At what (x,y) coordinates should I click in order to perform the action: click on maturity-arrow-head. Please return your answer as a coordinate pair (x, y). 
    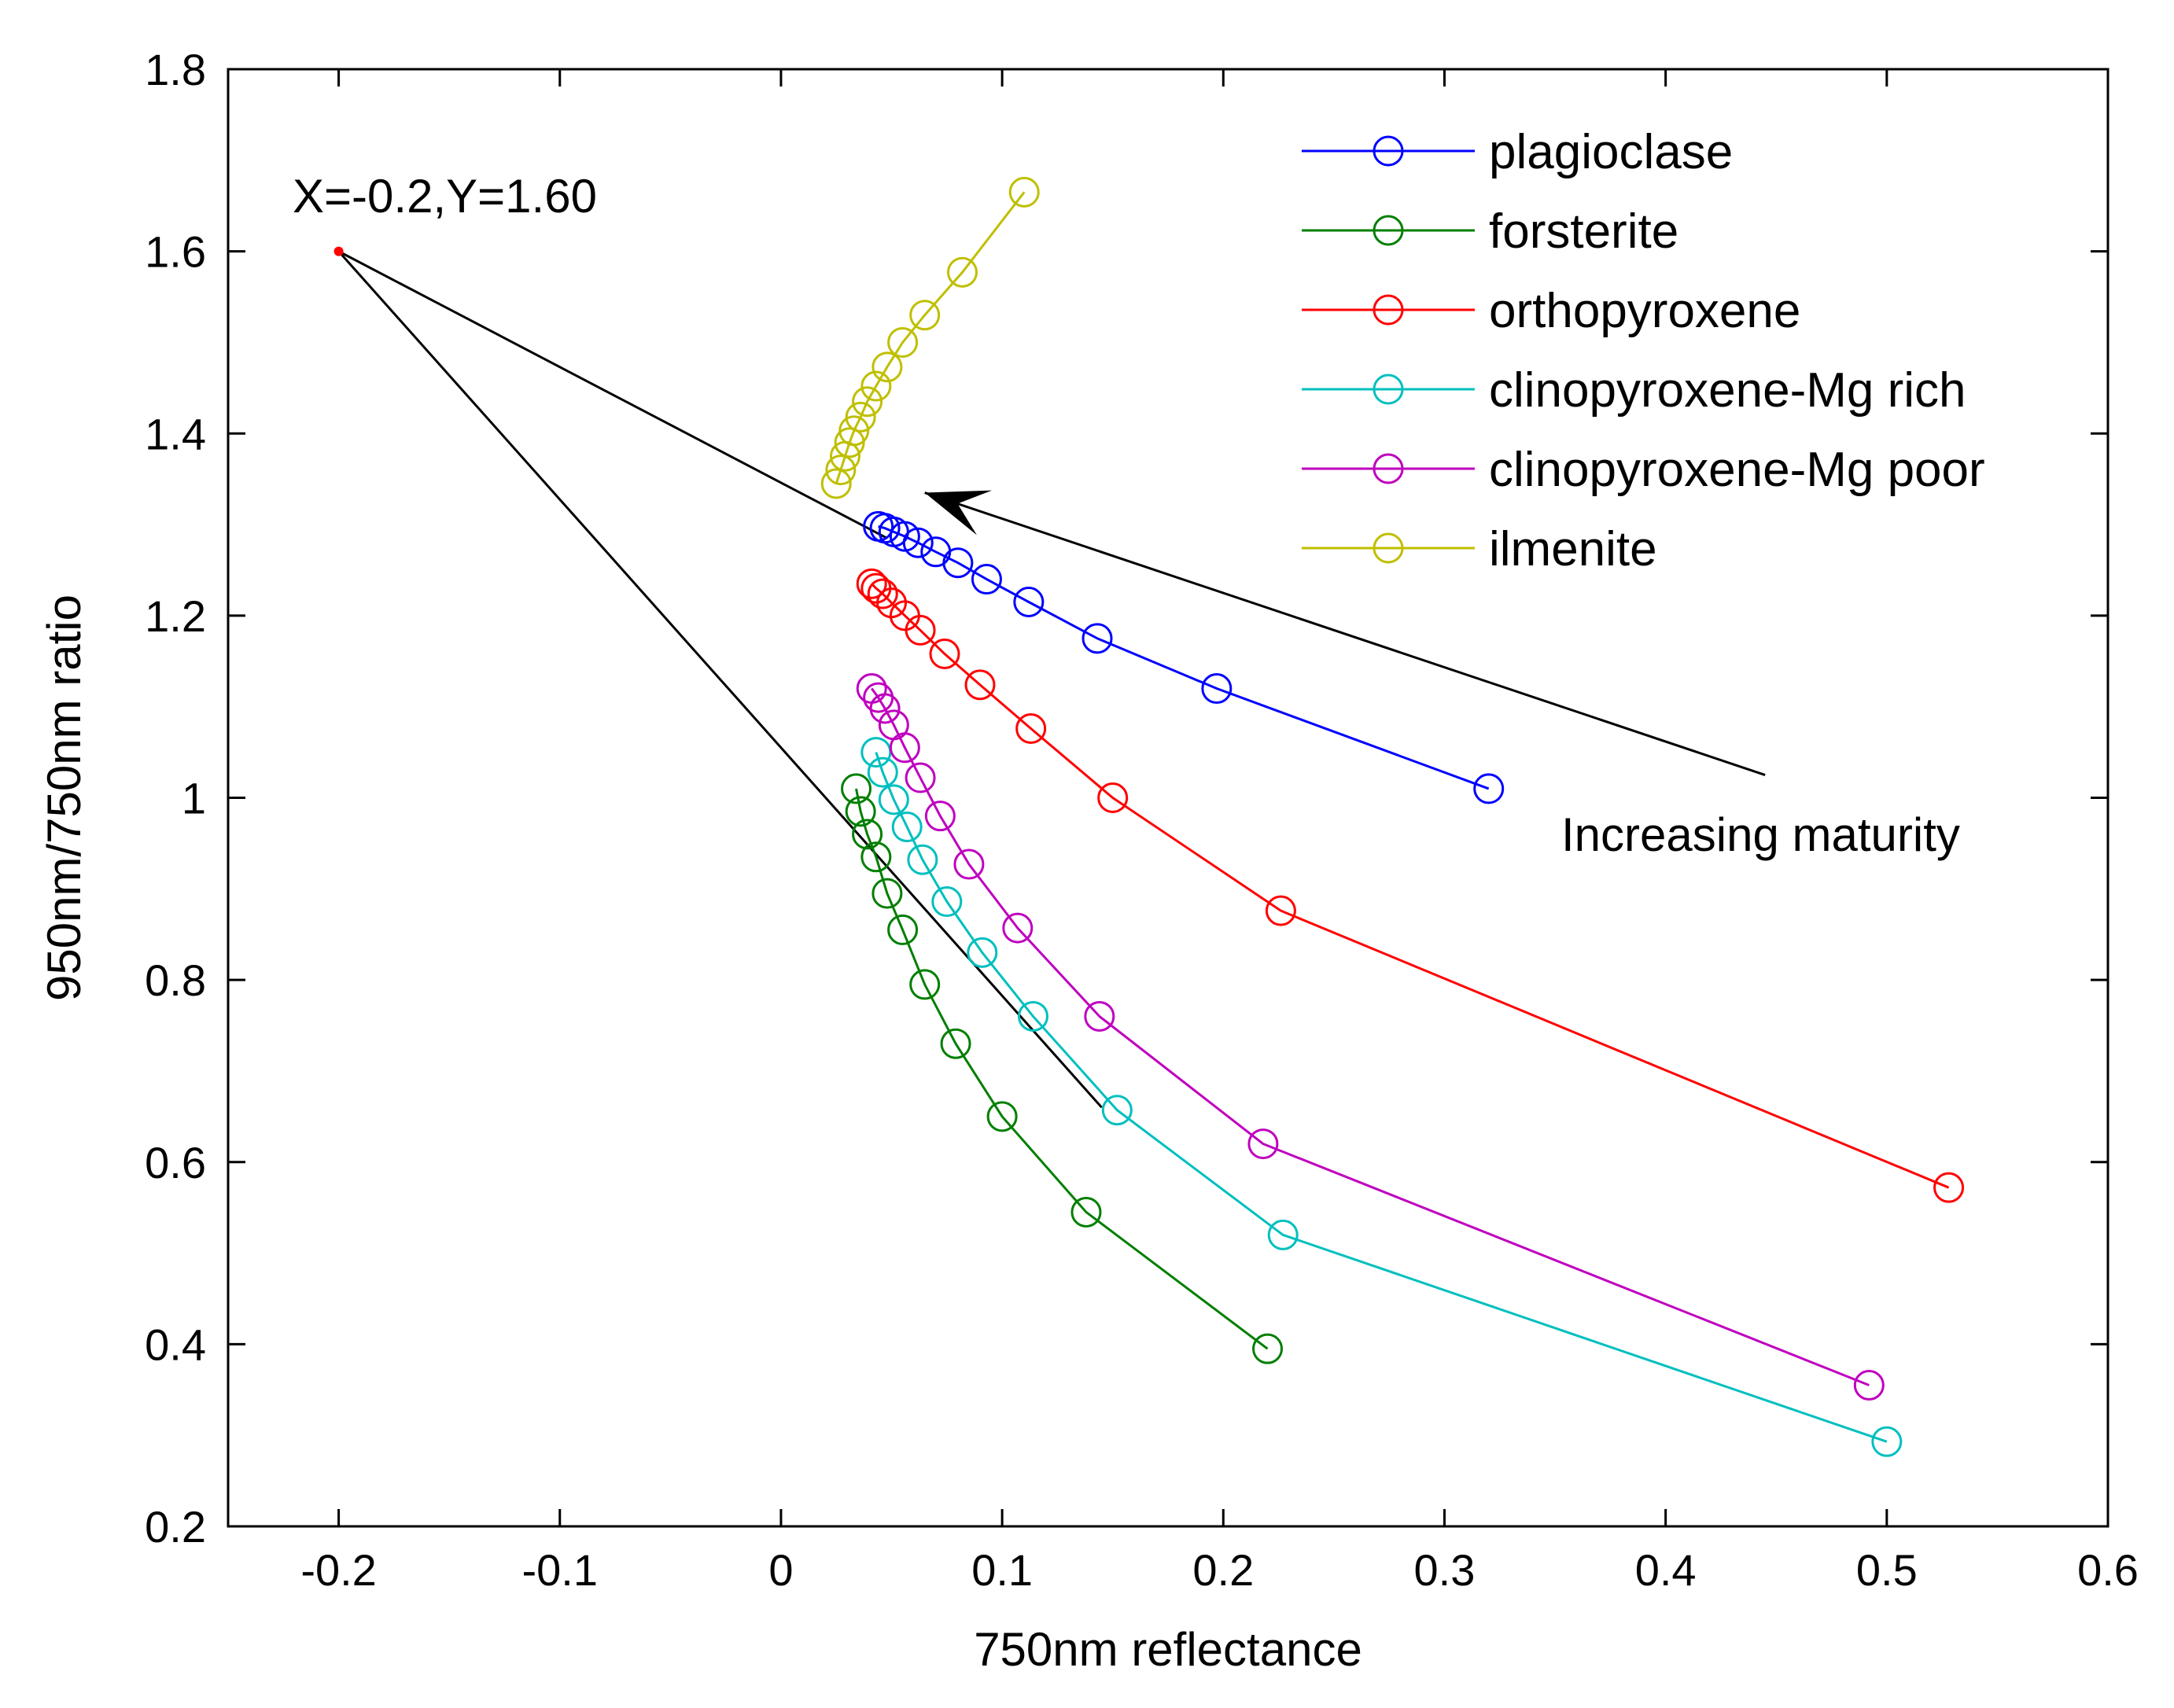
    Looking at the image, I should click on (959, 513).